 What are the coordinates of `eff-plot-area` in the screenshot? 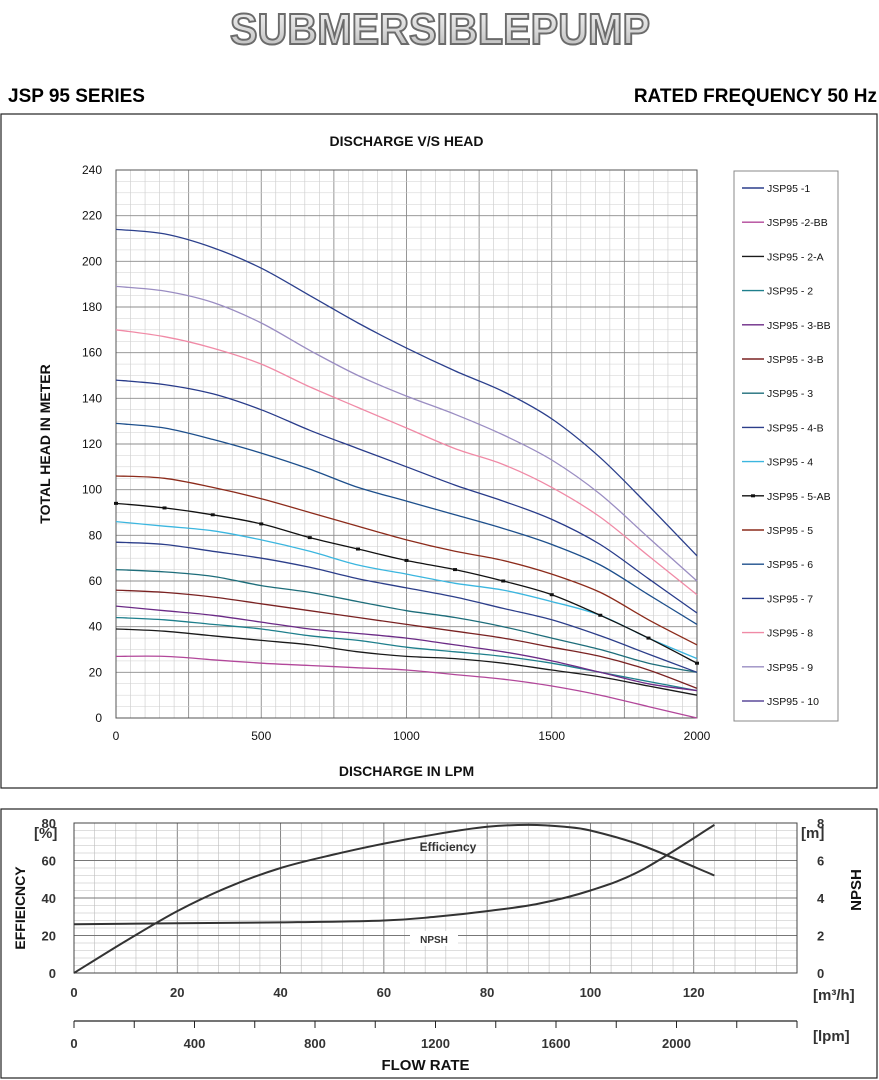 It's located at (435, 898).